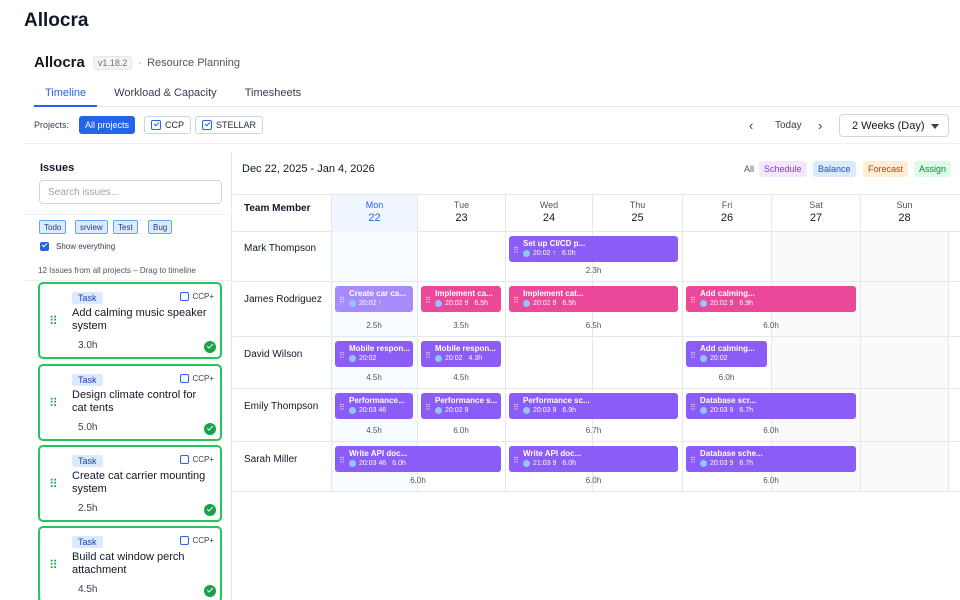 The width and height of the screenshot is (960, 600). I want to click on day-header-wed: Wed 24, so click(548, 213).